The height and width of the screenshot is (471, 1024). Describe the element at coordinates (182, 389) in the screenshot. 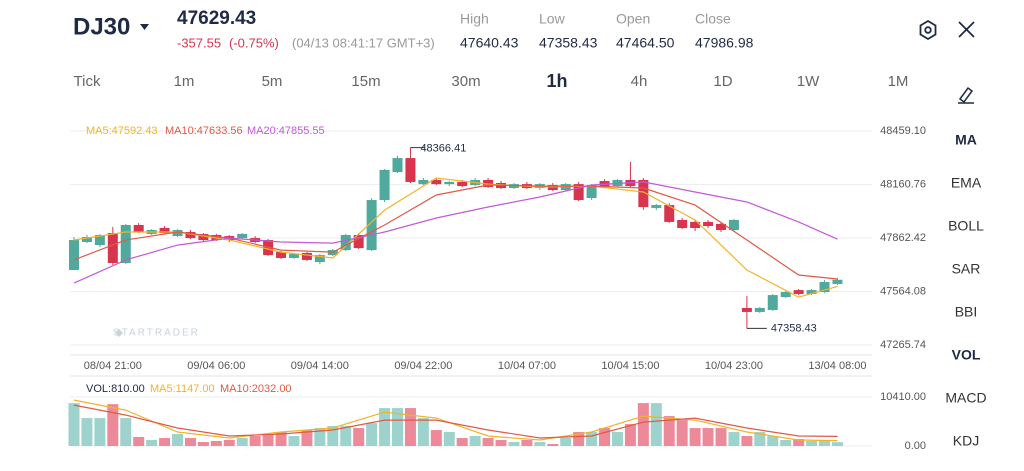

I see `volume-ma-legend: MA5:1147.00` at that location.